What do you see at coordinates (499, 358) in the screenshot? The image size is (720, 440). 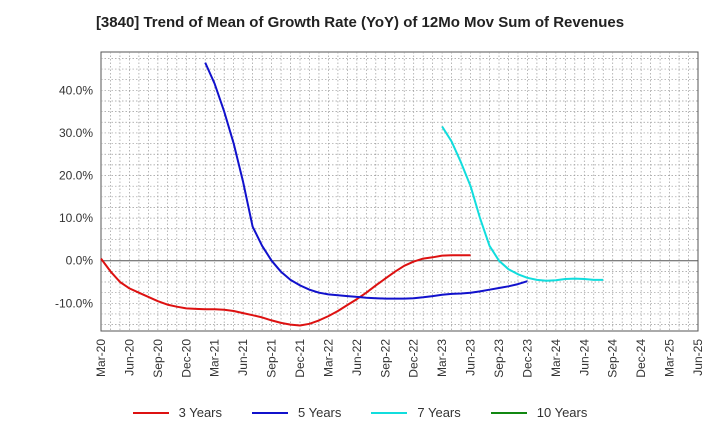 I see `x-tick-label: Sep-23` at bounding box center [499, 358].